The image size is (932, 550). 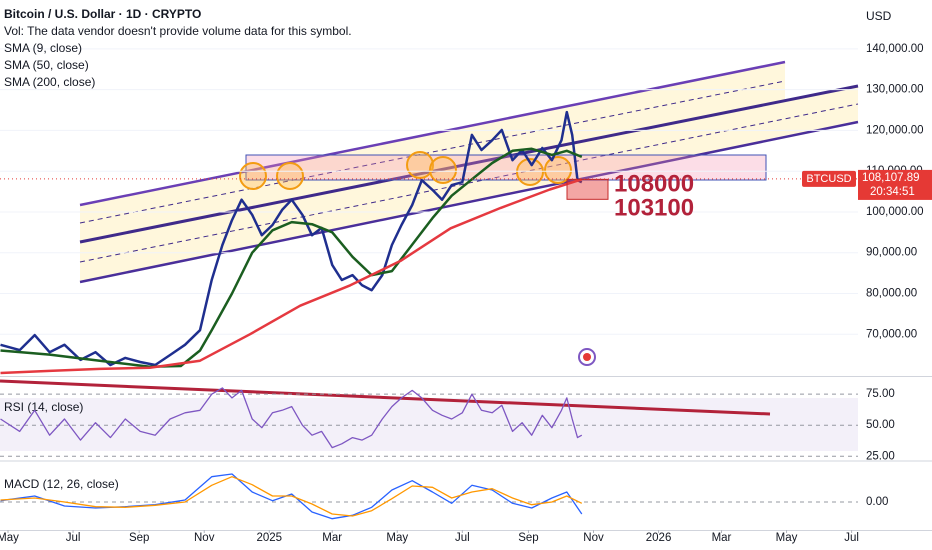 What do you see at coordinates (506, 167) in the screenshot?
I see `zone-rectangle` at bounding box center [506, 167].